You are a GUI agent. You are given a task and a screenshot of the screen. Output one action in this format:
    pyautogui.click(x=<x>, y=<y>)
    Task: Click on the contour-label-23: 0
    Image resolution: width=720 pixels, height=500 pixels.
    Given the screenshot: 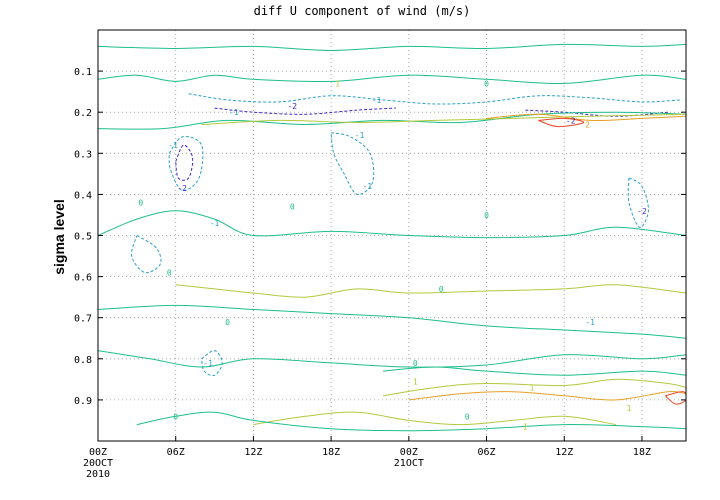 What is the action you would take?
    pyautogui.click(x=467, y=416)
    